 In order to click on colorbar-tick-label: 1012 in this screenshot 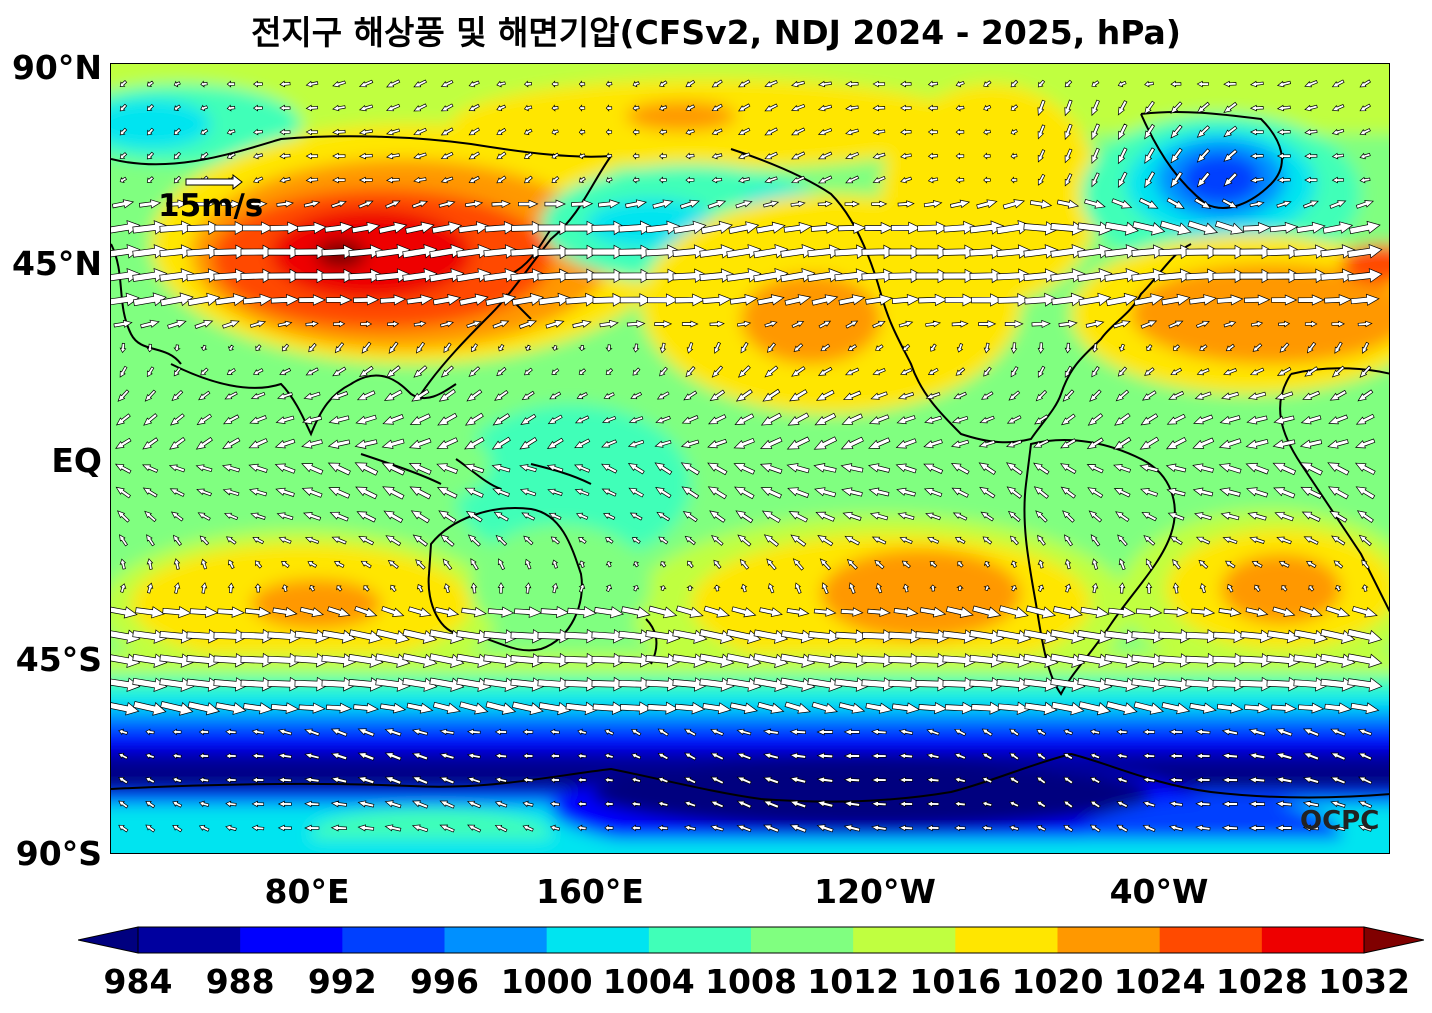, I will do `click(853, 981)`.